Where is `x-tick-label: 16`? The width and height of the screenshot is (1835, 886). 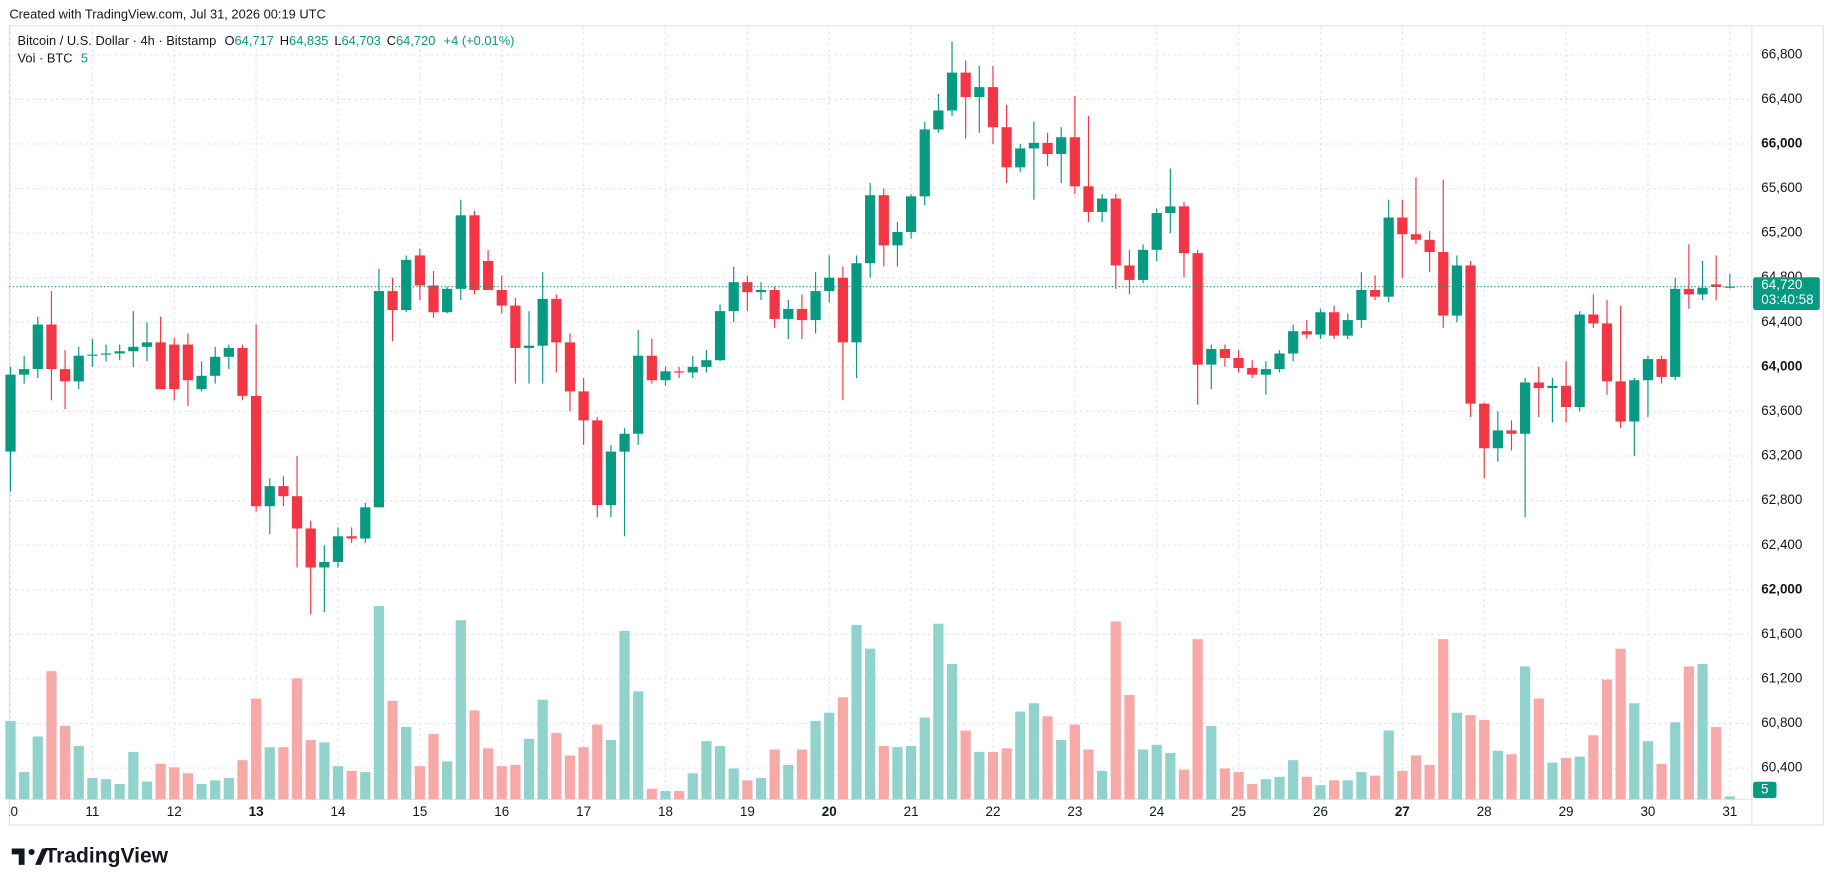
x-tick-label: 16 is located at coordinates (501, 811).